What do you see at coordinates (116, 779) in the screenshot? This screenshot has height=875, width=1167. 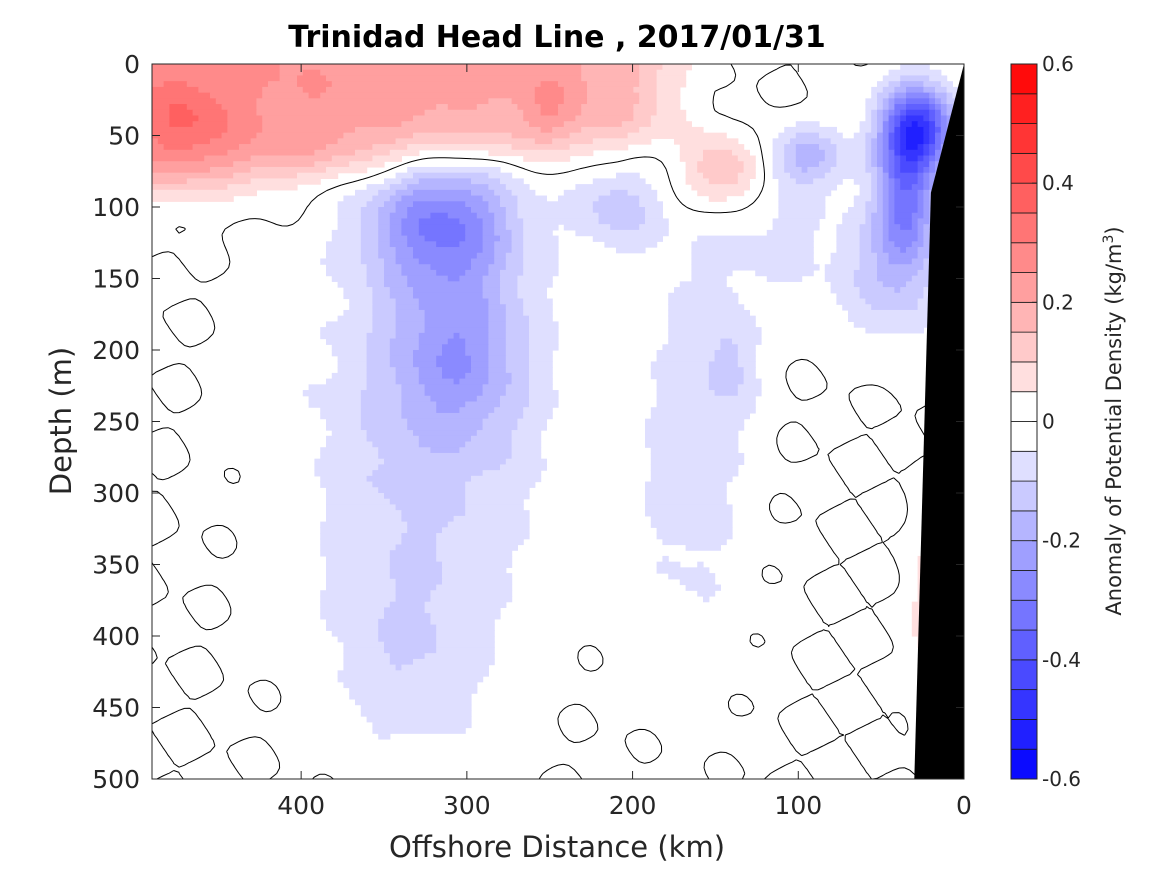 I see `y-tick-label: 500` at bounding box center [116, 779].